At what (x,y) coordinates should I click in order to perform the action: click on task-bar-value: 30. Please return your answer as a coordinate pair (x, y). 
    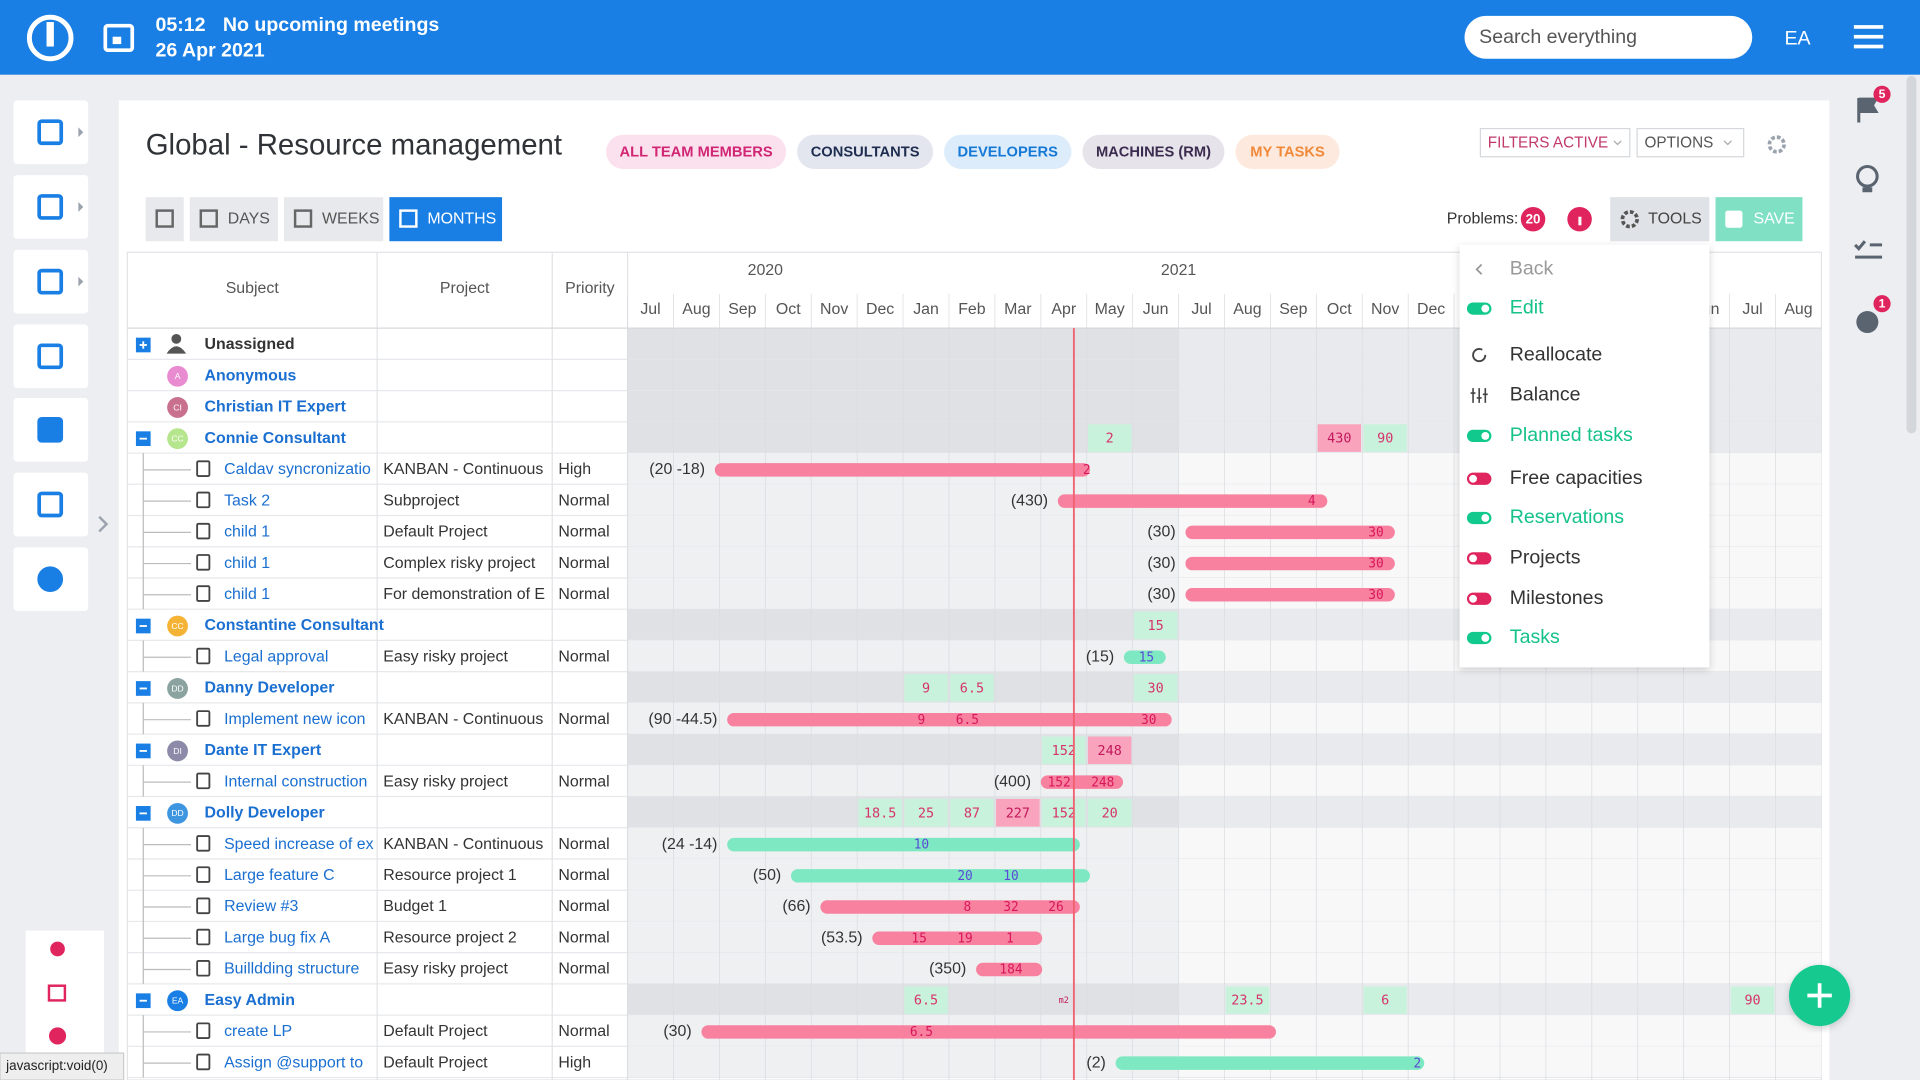
    Looking at the image, I should click on (1375, 564).